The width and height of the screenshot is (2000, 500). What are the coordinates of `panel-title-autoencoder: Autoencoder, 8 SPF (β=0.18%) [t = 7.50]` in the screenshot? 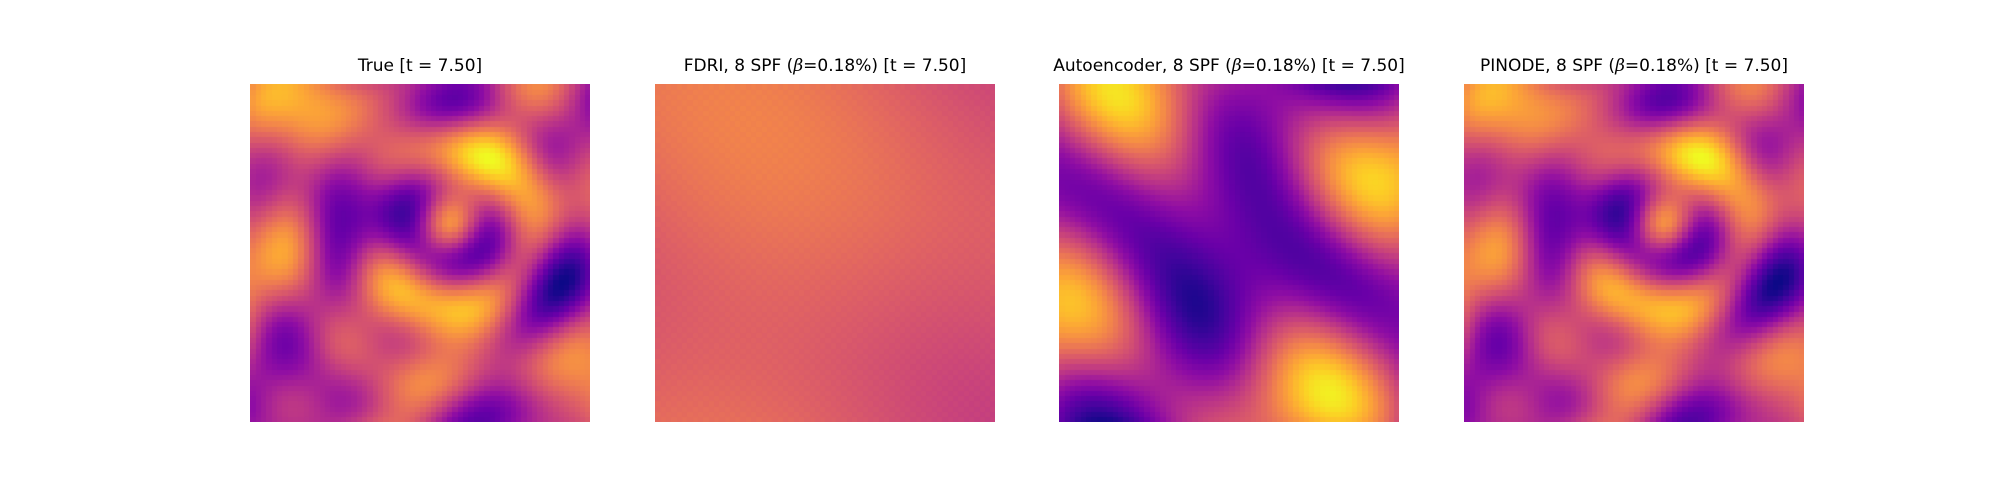 It's located at (1229, 66).